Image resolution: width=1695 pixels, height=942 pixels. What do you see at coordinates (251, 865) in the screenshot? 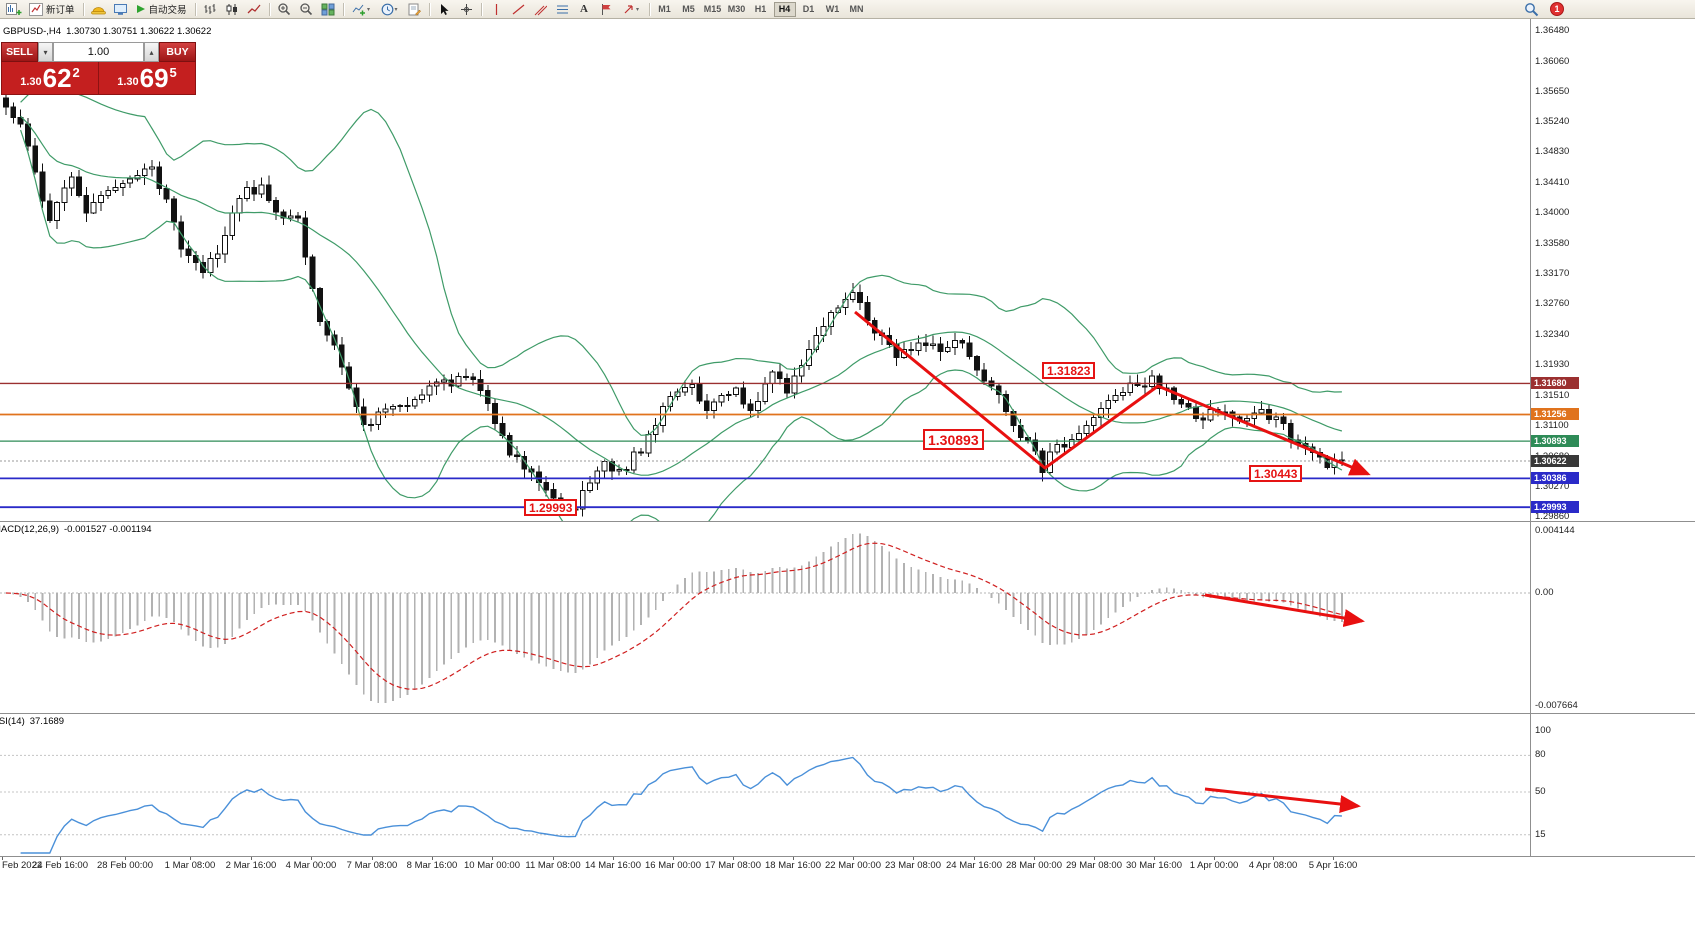
I see `time-axis-label: 2 Mar 16:00` at bounding box center [251, 865].